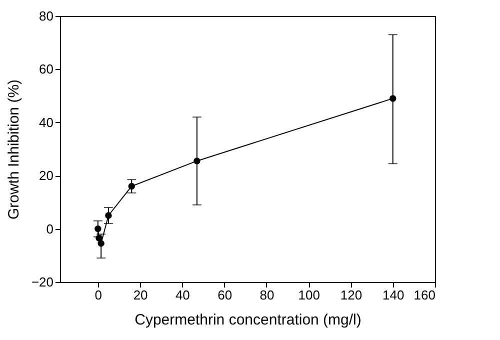 The image size is (500, 340). I want to click on x-tick-label: 80, so click(267, 295).